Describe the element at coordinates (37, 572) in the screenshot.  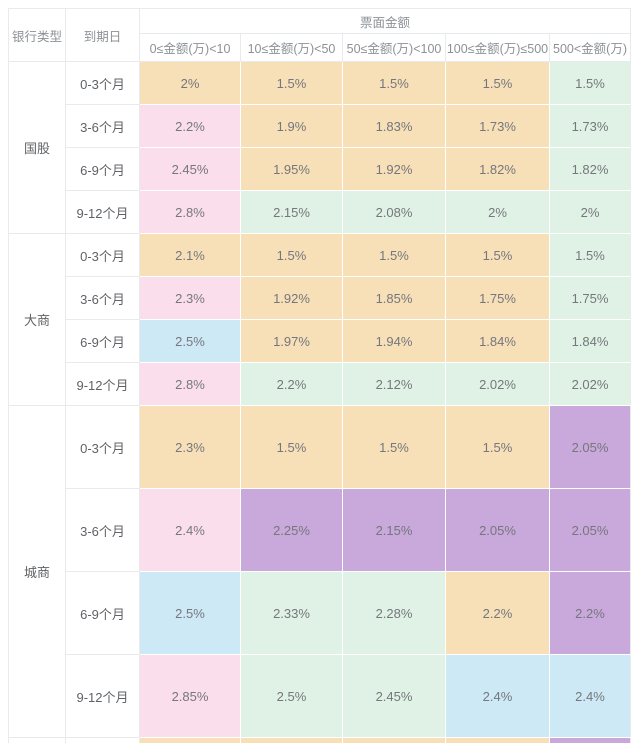
I see `bank-type-cell: 城商` at that location.